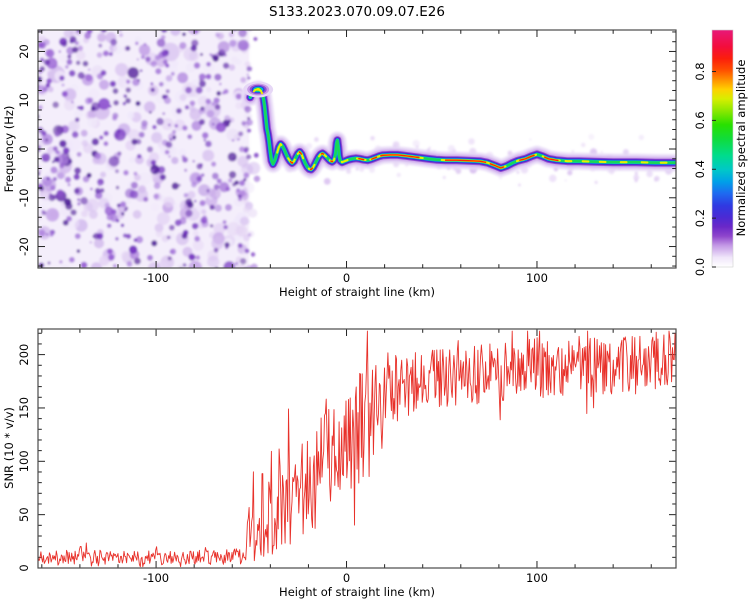  What do you see at coordinates (741, 148) in the screenshot?
I see `colorbar-label: Normalized spectral amplitude` at bounding box center [741, 148].